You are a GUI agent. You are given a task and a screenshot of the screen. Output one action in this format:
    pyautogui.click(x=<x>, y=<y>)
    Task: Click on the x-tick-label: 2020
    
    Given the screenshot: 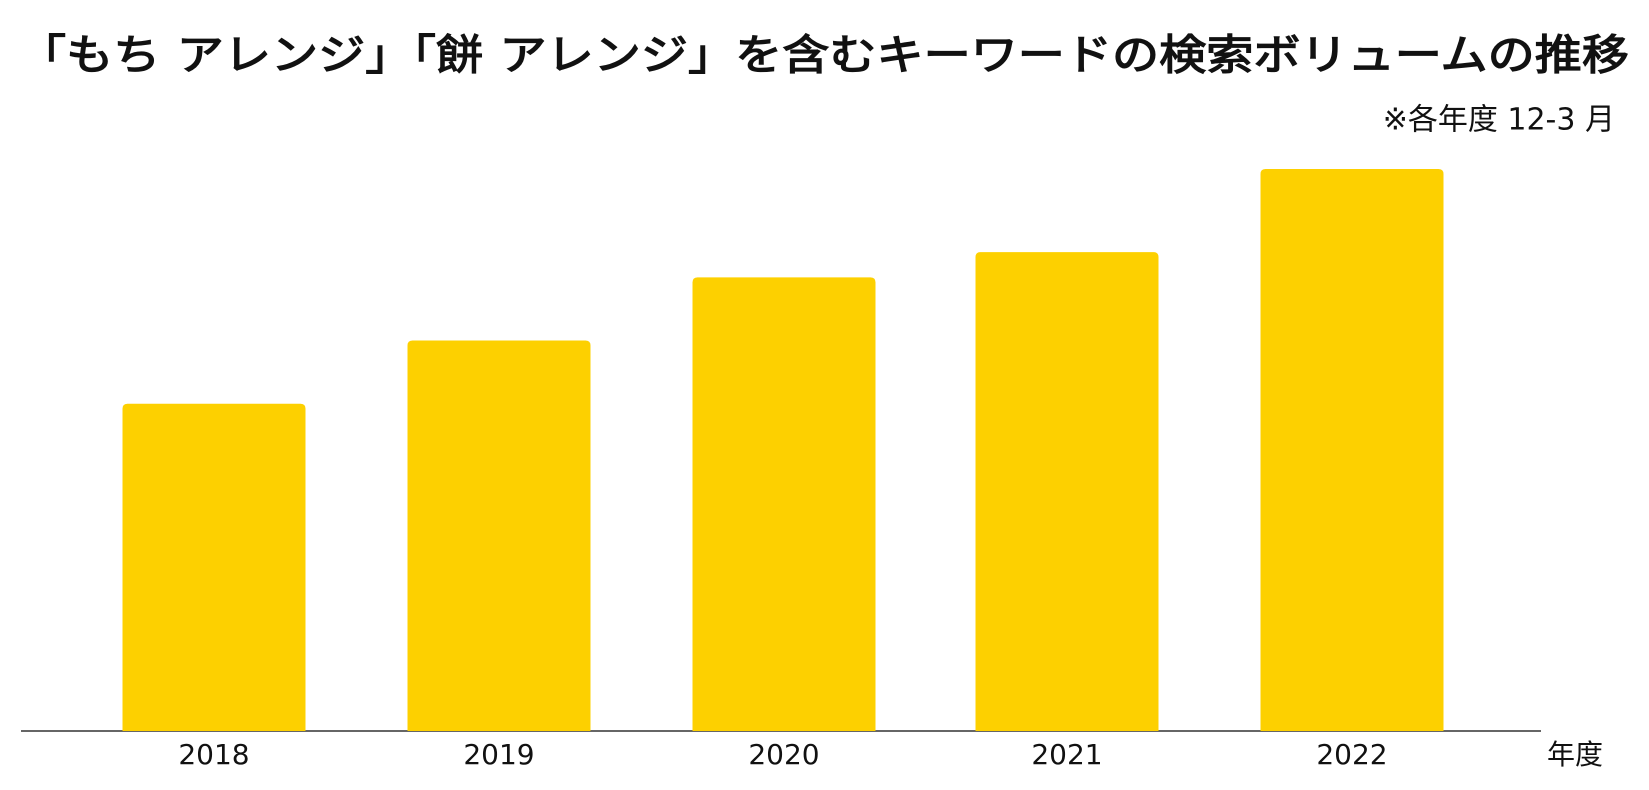 What is the action you would take?
    pyautogui.click(x=783, y=754)
    